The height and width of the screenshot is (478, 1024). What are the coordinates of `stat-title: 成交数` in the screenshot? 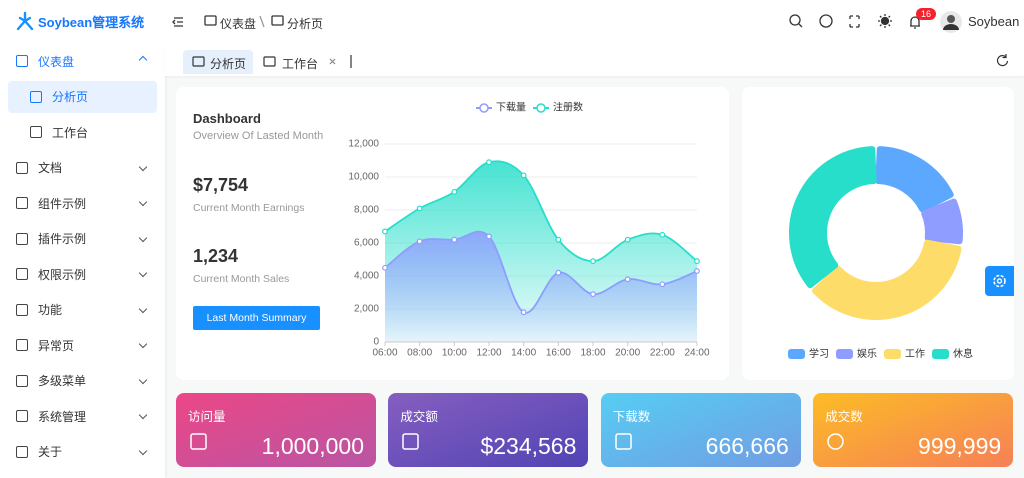 It's located at (844, 417).